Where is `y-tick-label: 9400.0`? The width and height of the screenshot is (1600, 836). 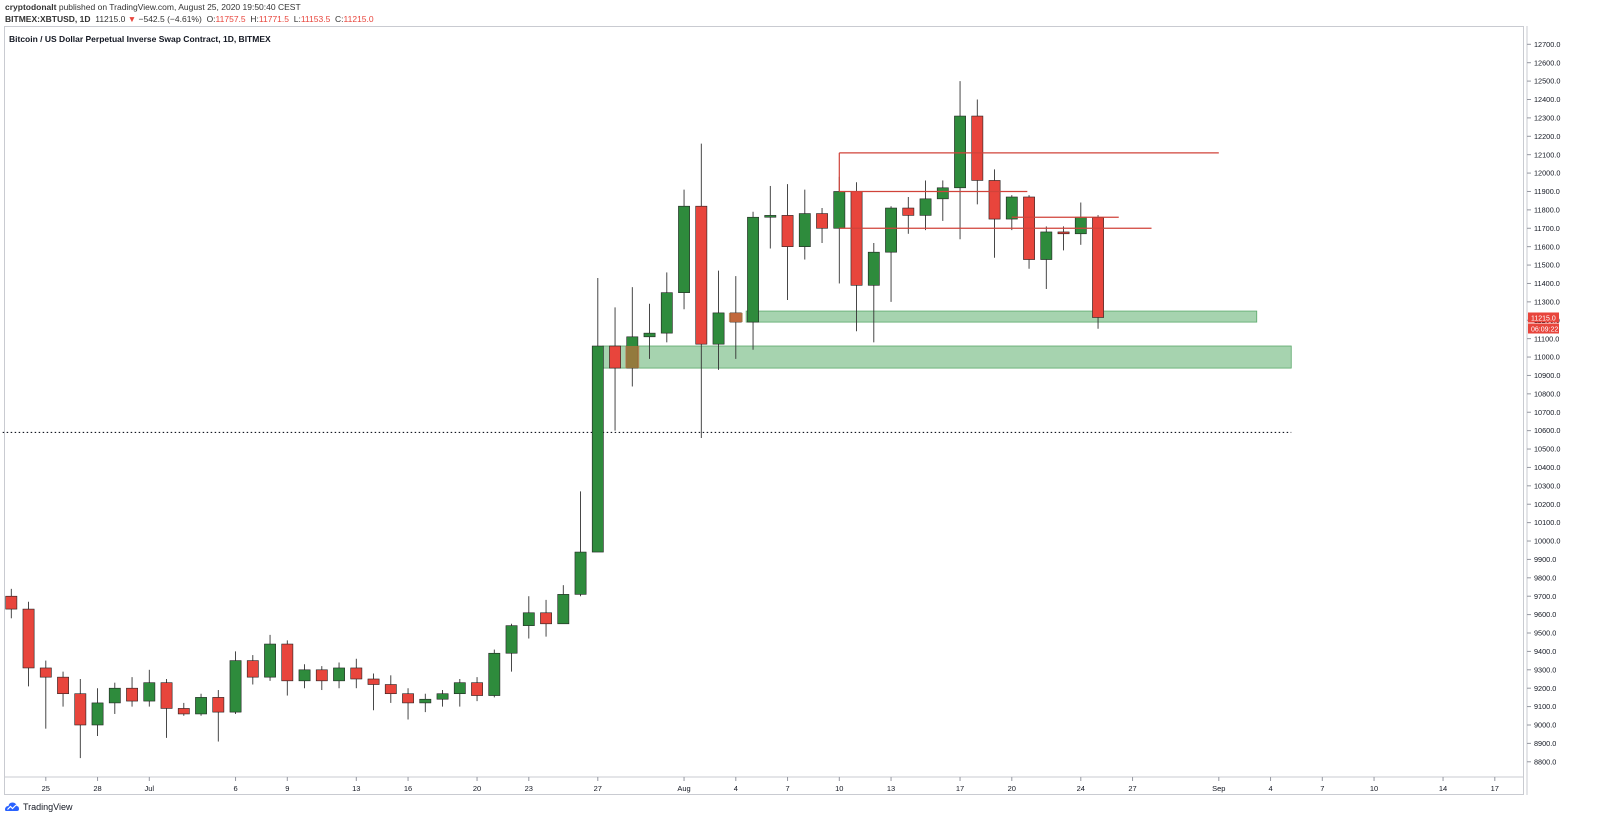 y-tick-label: 9400.0 is located at coordinates (1545, 651).